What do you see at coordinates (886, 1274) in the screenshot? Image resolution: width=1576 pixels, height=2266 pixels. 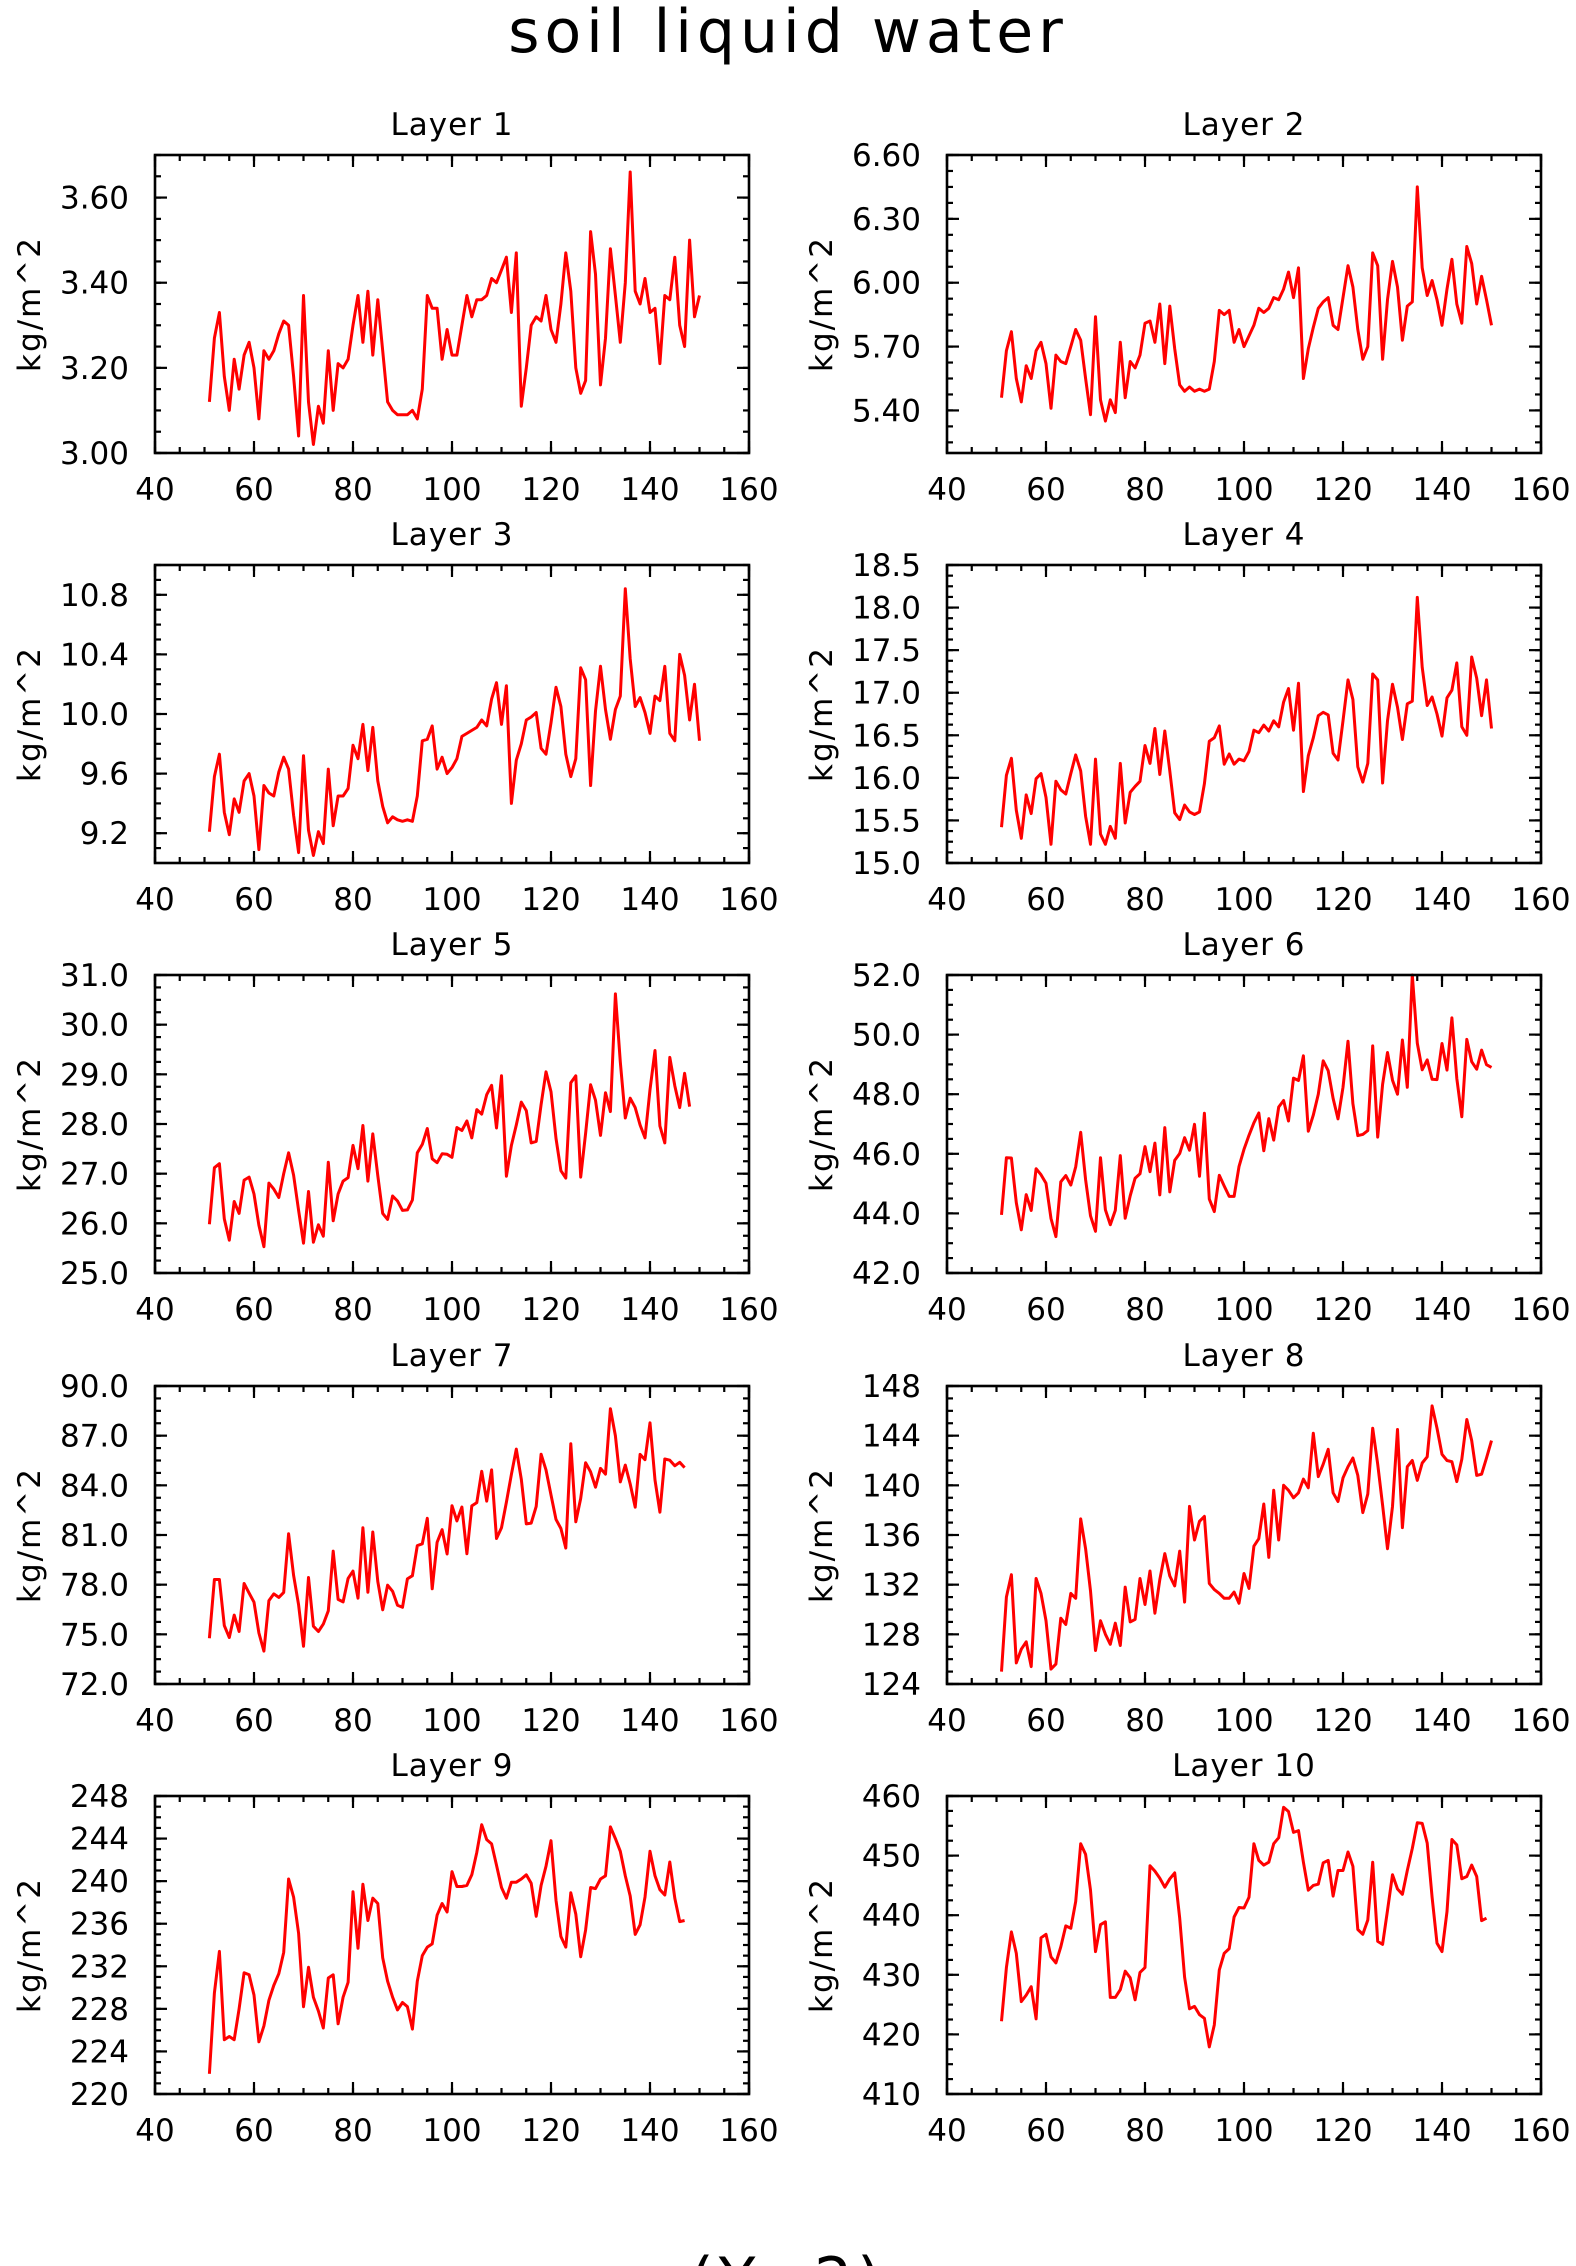 I see `y-tick-label: 42.0` at bounding box center [886, 1274].